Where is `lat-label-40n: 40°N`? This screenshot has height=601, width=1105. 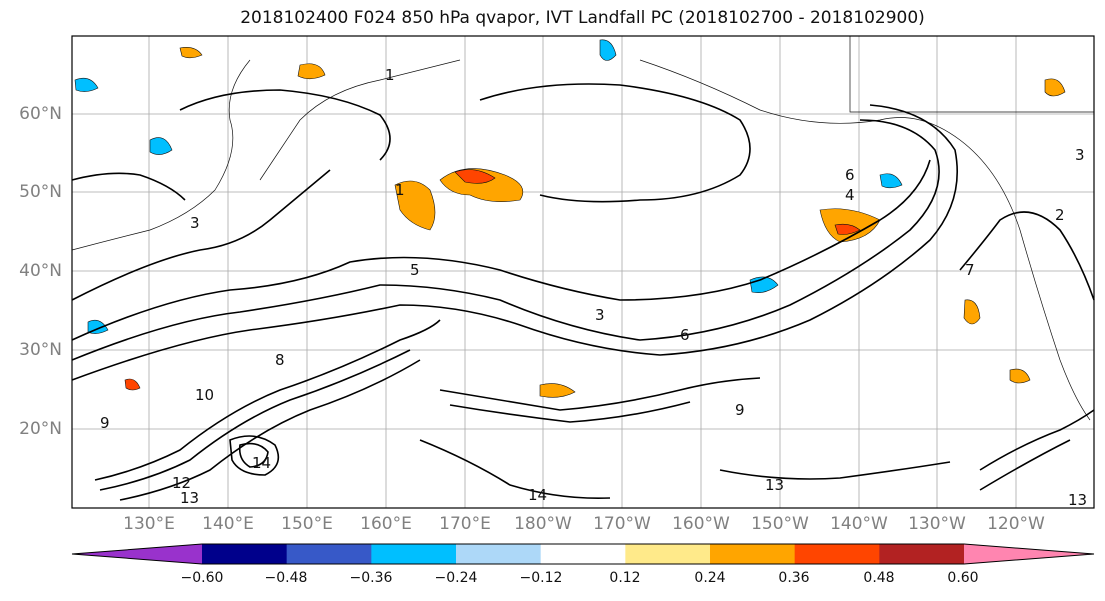
lat-label-40n: 40°N is located at coordinates (40, 271).